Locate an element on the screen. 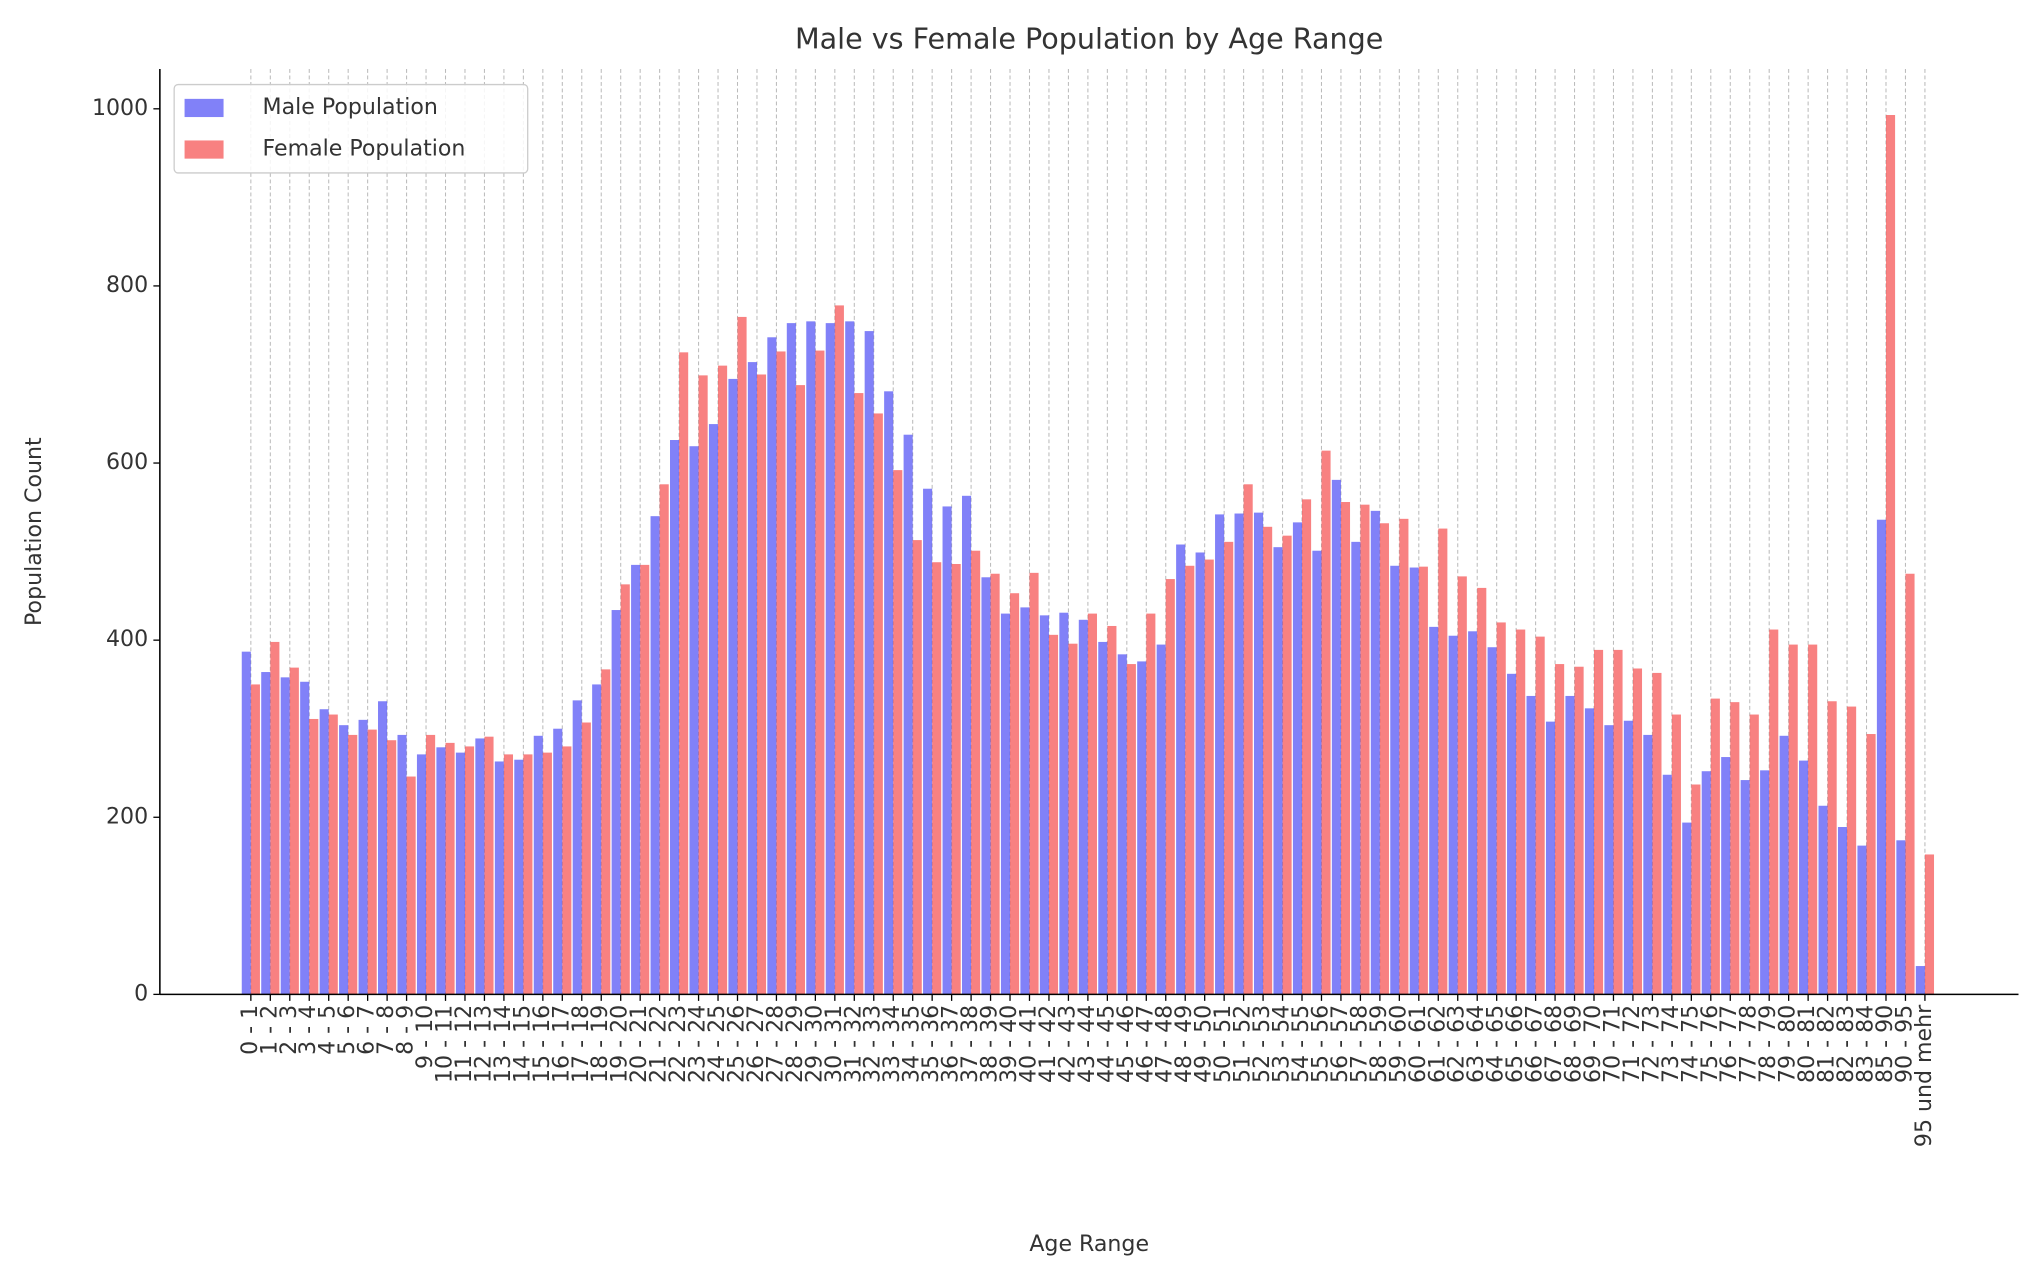 The image size is (2038, 1283). x-tick-label: 28 - 29 is located at coordinates (795, 1044).